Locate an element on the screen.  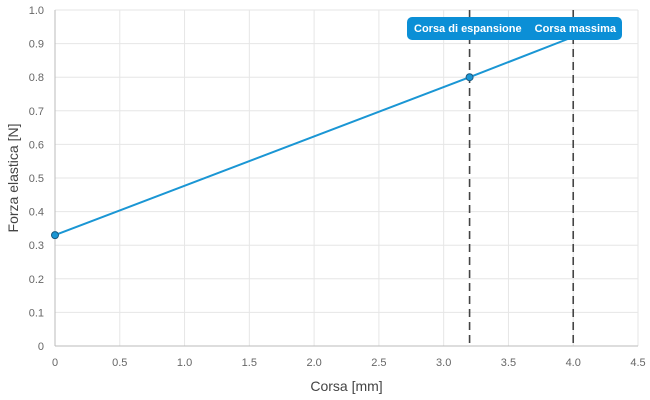
annotation-box is located at coordinates (514, 28).